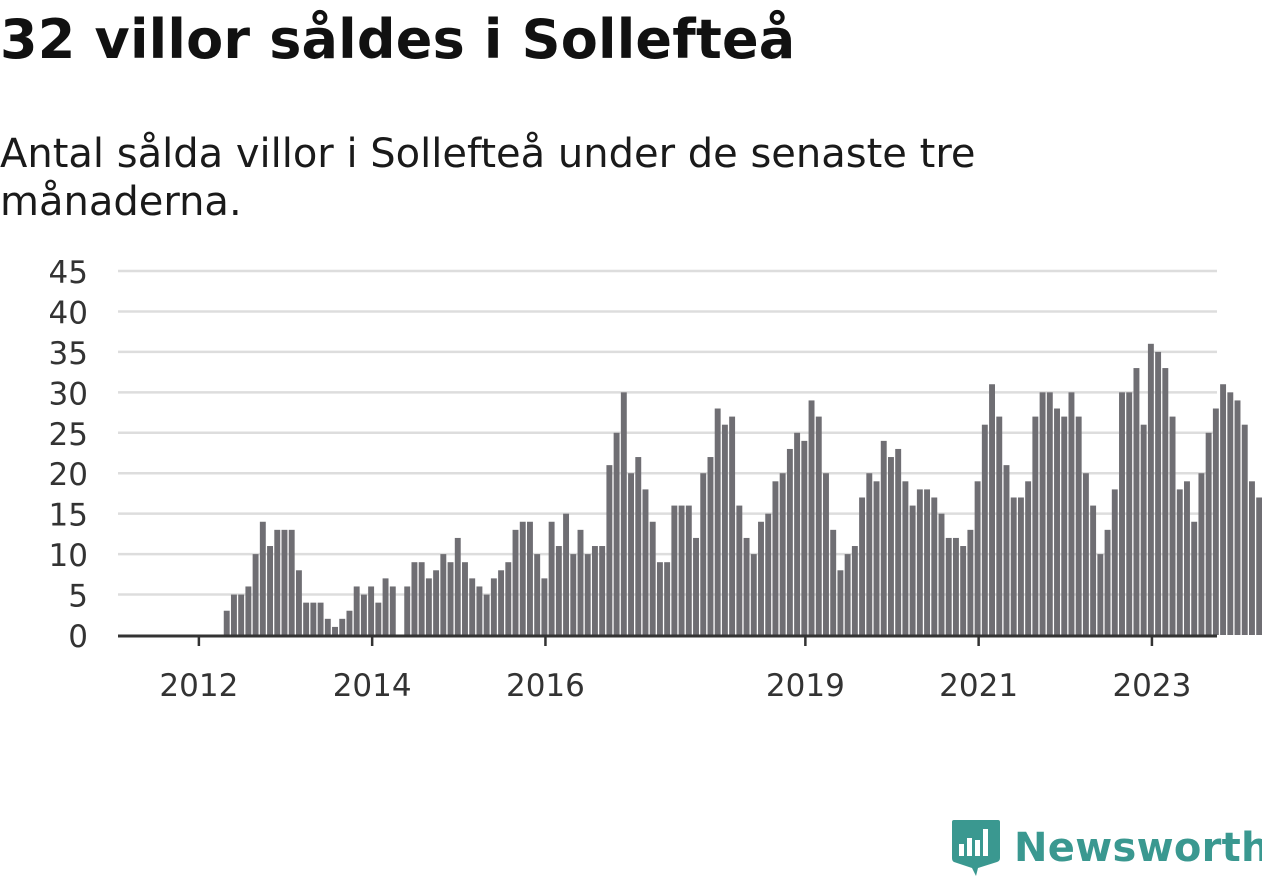 This screenshot has width=1262, height=879. What do you see at coordinates (78, 597) in the screenshot?
I see `y-tick-label: 5` at bounding box center [78, 597].